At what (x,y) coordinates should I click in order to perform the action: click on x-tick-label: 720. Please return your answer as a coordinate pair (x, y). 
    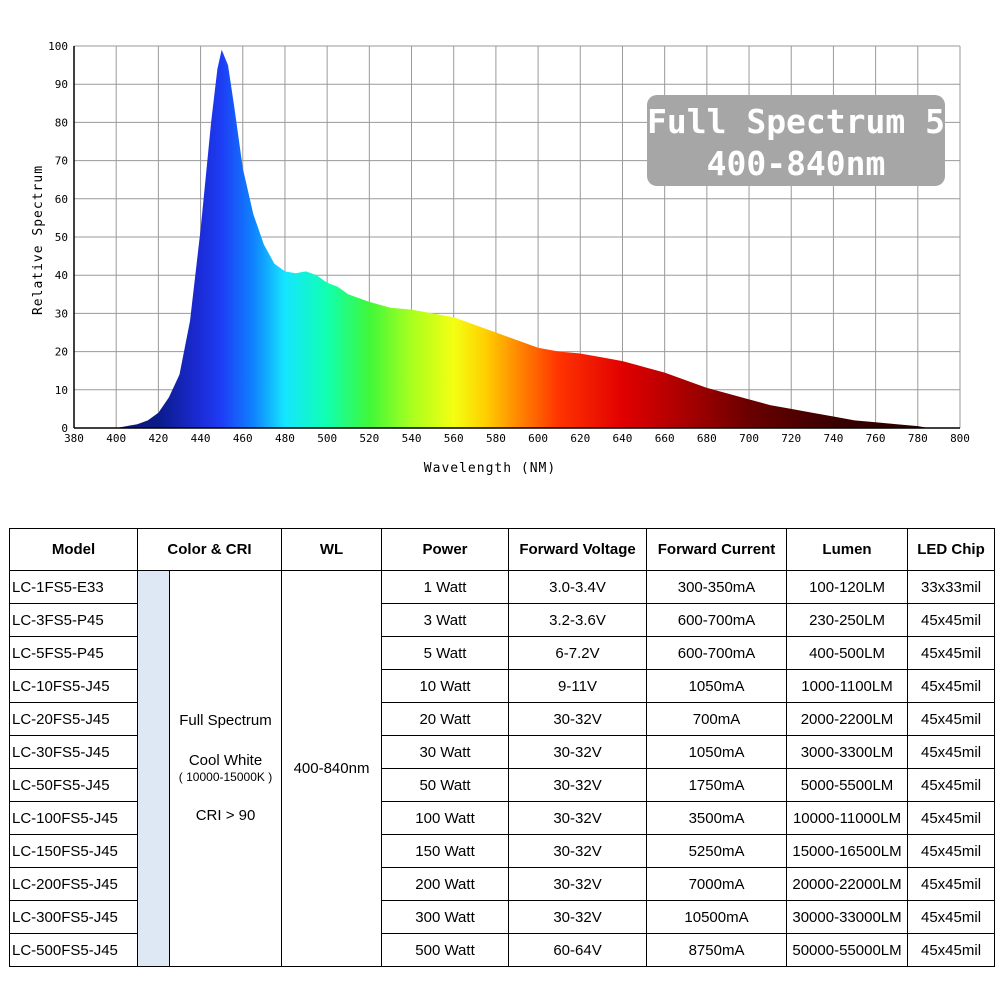
    Looking at the image, I should click on (791, 438).